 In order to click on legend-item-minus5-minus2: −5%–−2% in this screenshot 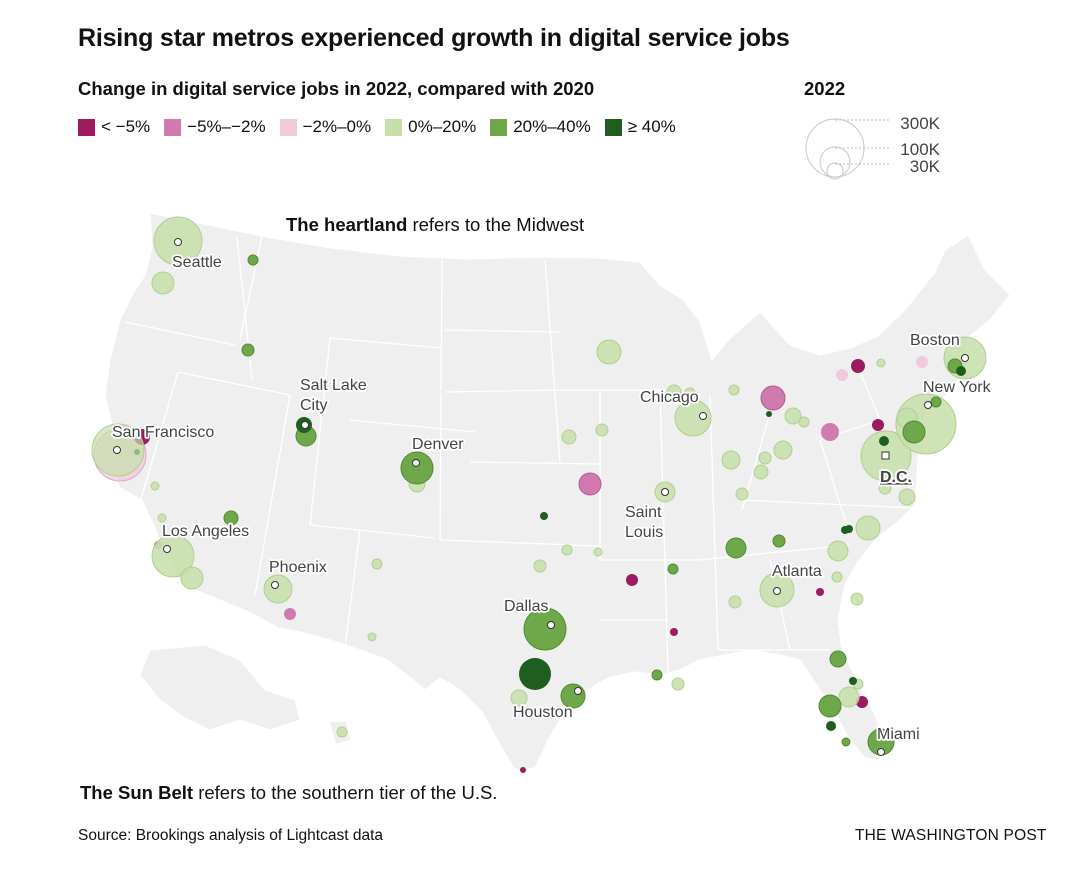, I will do `click(215, 127)`.